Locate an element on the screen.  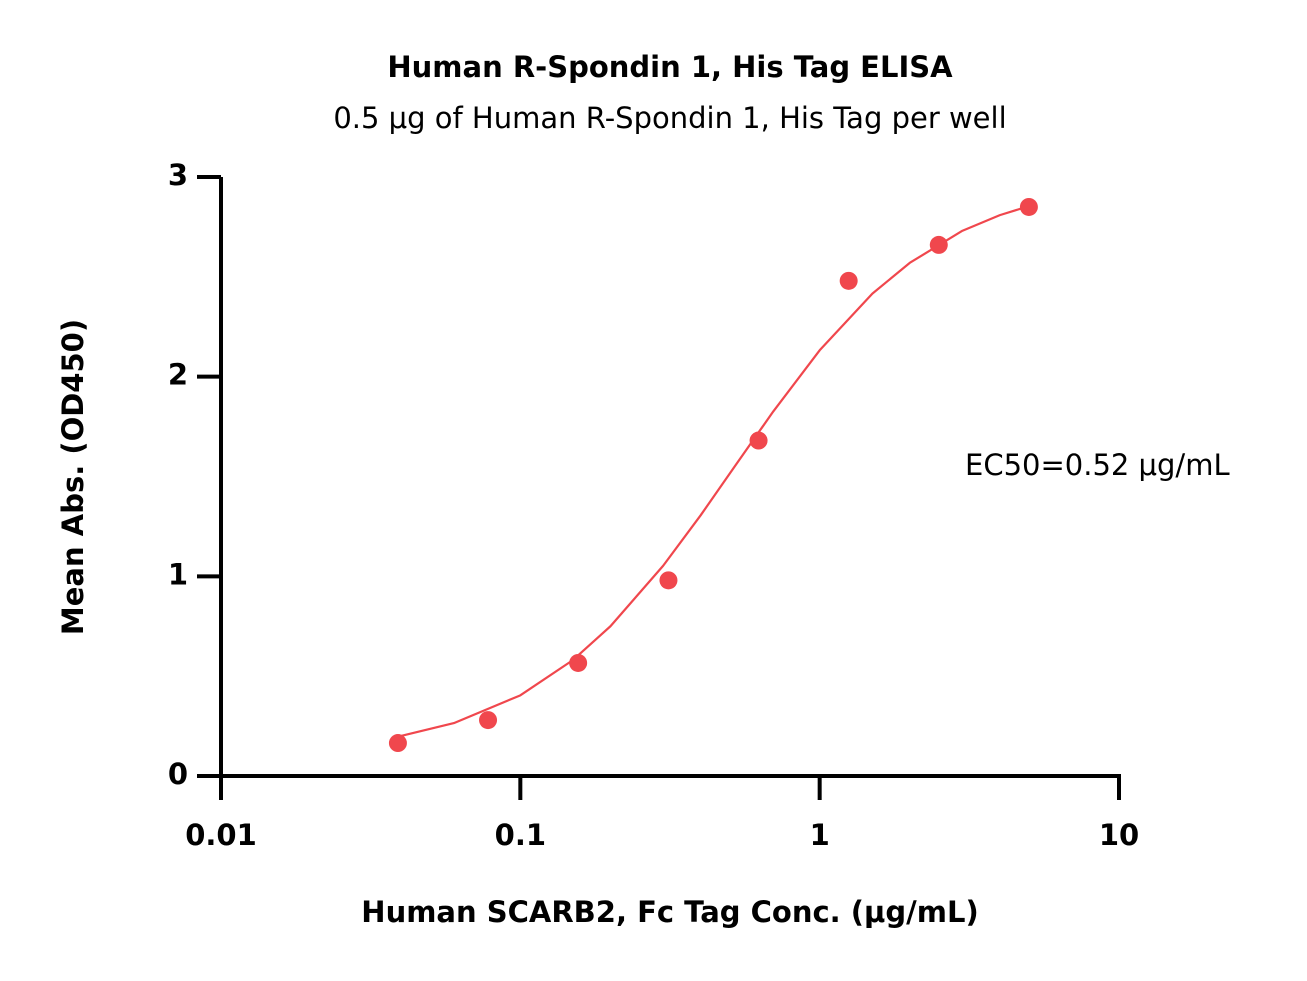
x-tick-label: 10 is located at coordinates (1119, 835).